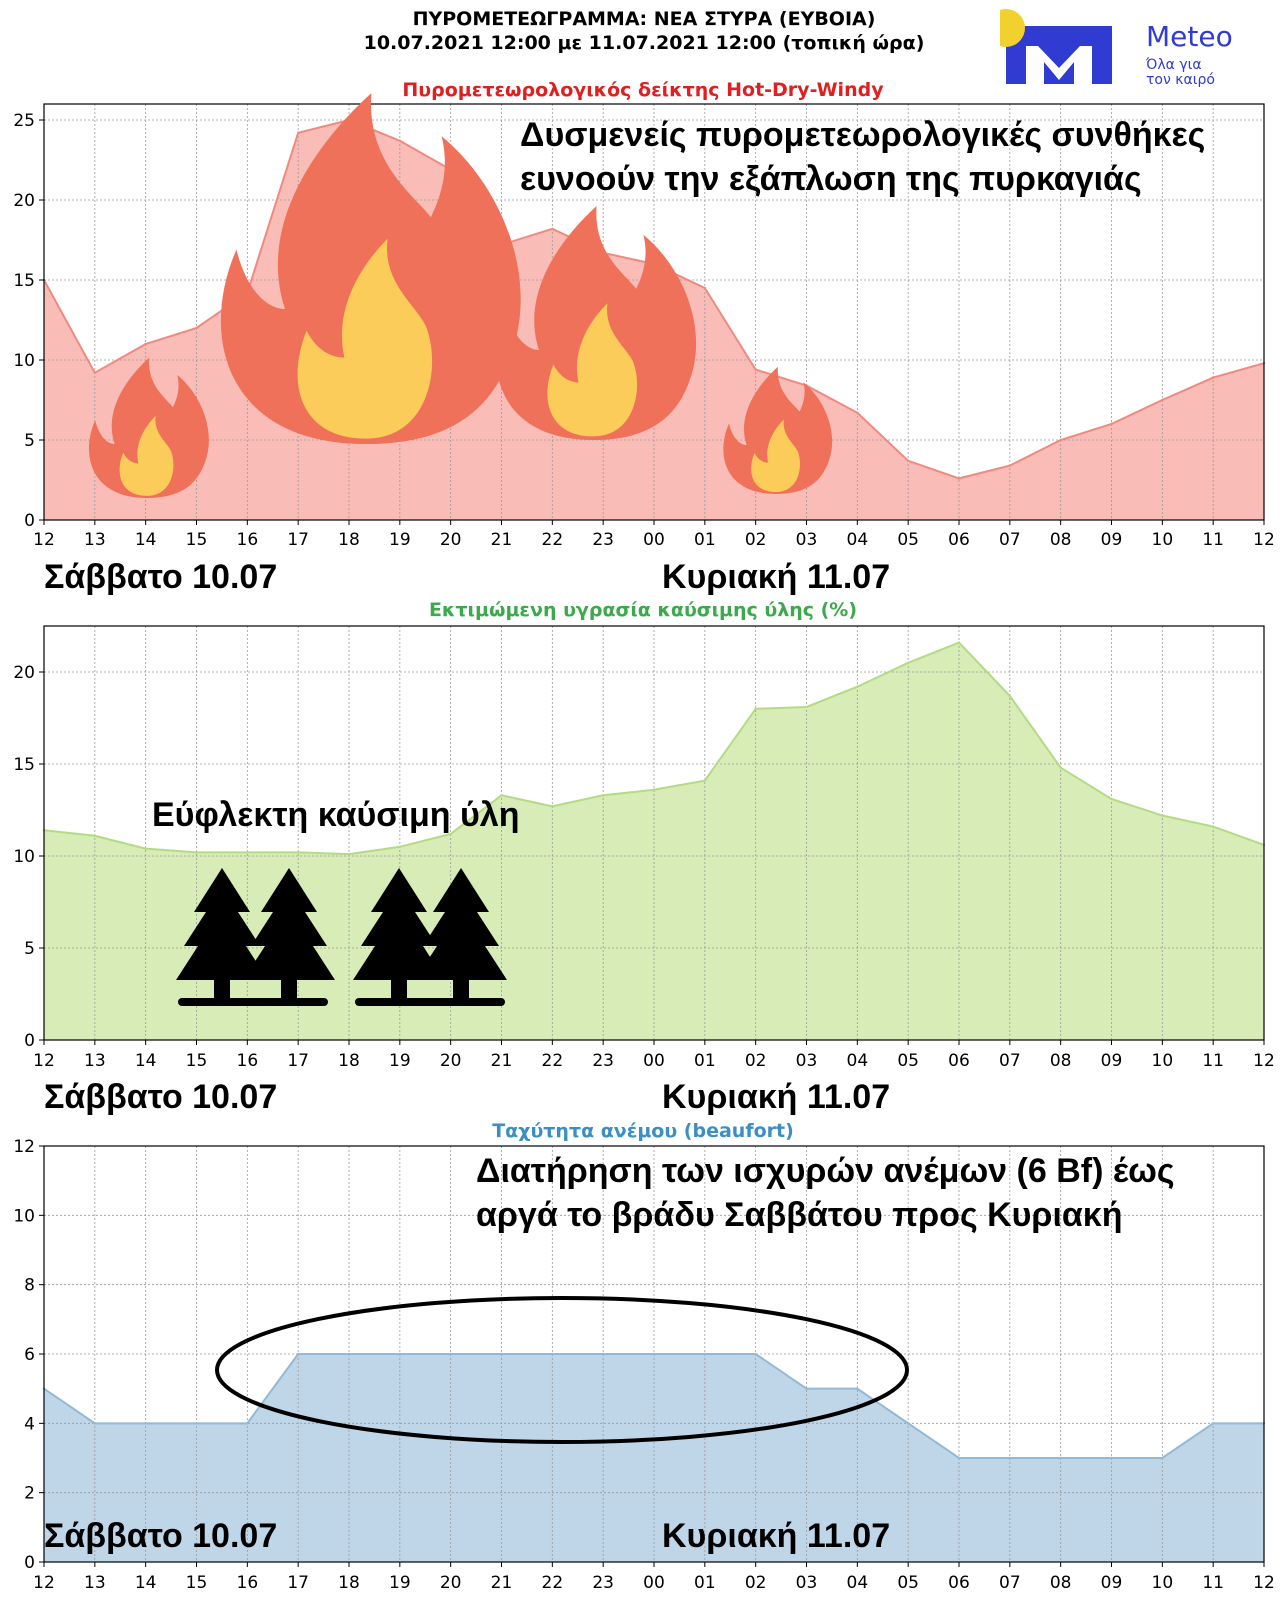 This screenshot has height=1600, width=1288. Describe the element at coordinates (908, 540) in the screenshot. I see `x-tick-label: 05` at that location.